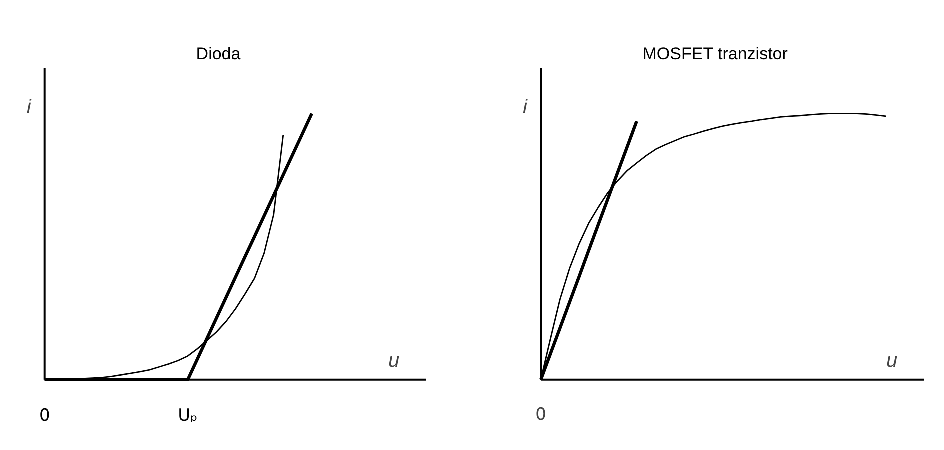 The image size is (944, 450). What do you see at coordinates (715, 54) in the screenshot?
I see `chart-title: MOSFET tranzistor` at bounding box center [715, 54].